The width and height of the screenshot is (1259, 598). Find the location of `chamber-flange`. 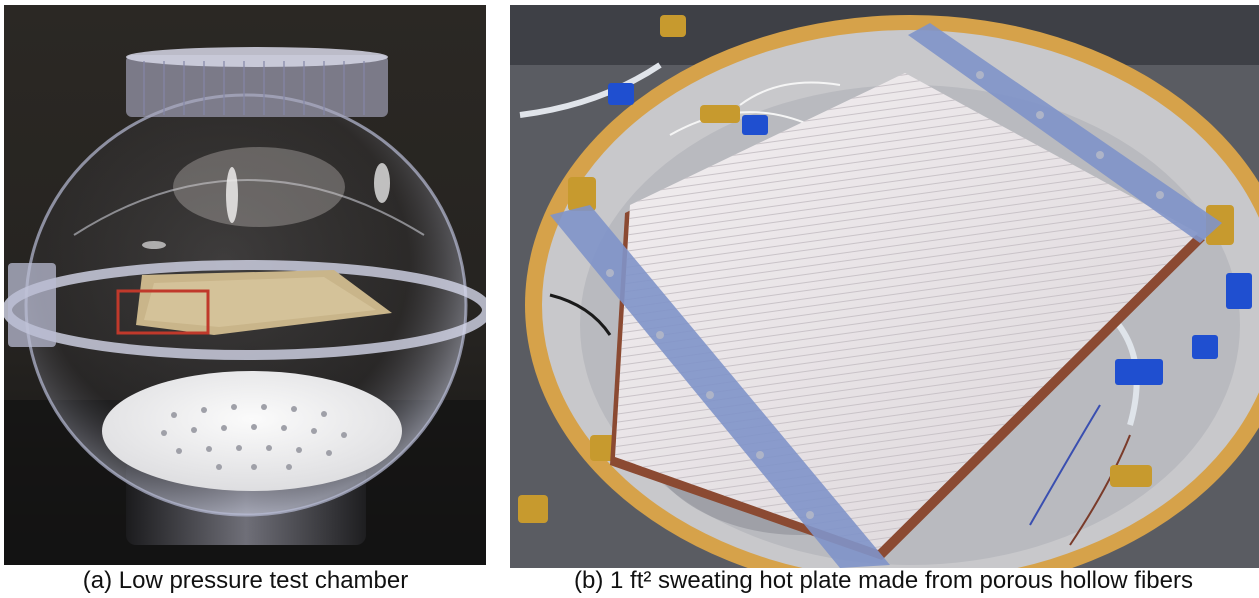

chamber-flange is located at coordinates (245, 310).